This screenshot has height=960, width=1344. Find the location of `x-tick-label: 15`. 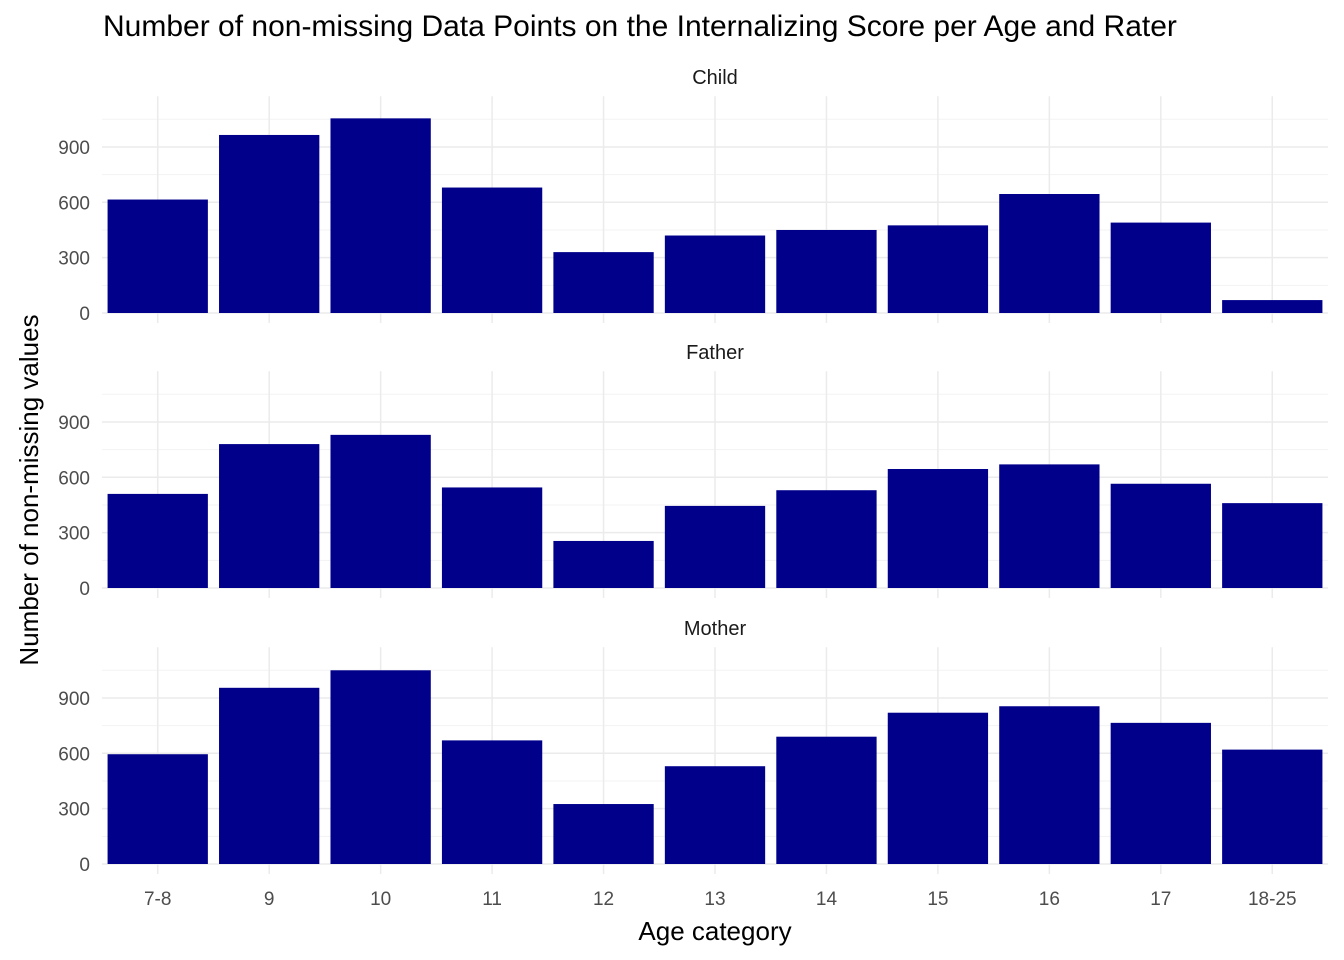

x-tick-label: 15 is located at coordinates (937, 899).